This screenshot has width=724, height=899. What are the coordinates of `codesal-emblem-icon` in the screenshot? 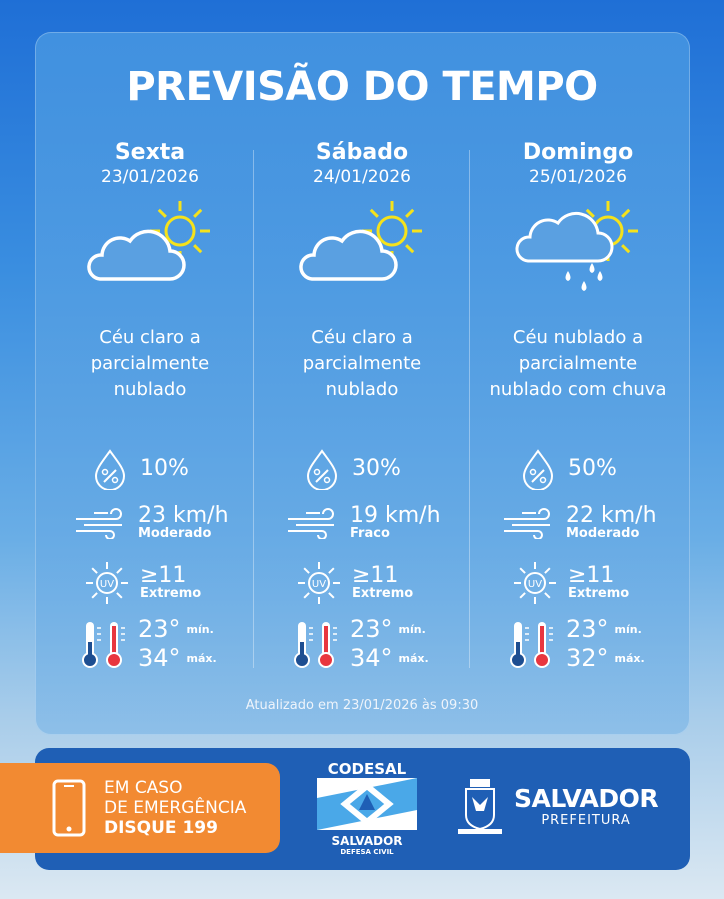 It's located at (367, 804).